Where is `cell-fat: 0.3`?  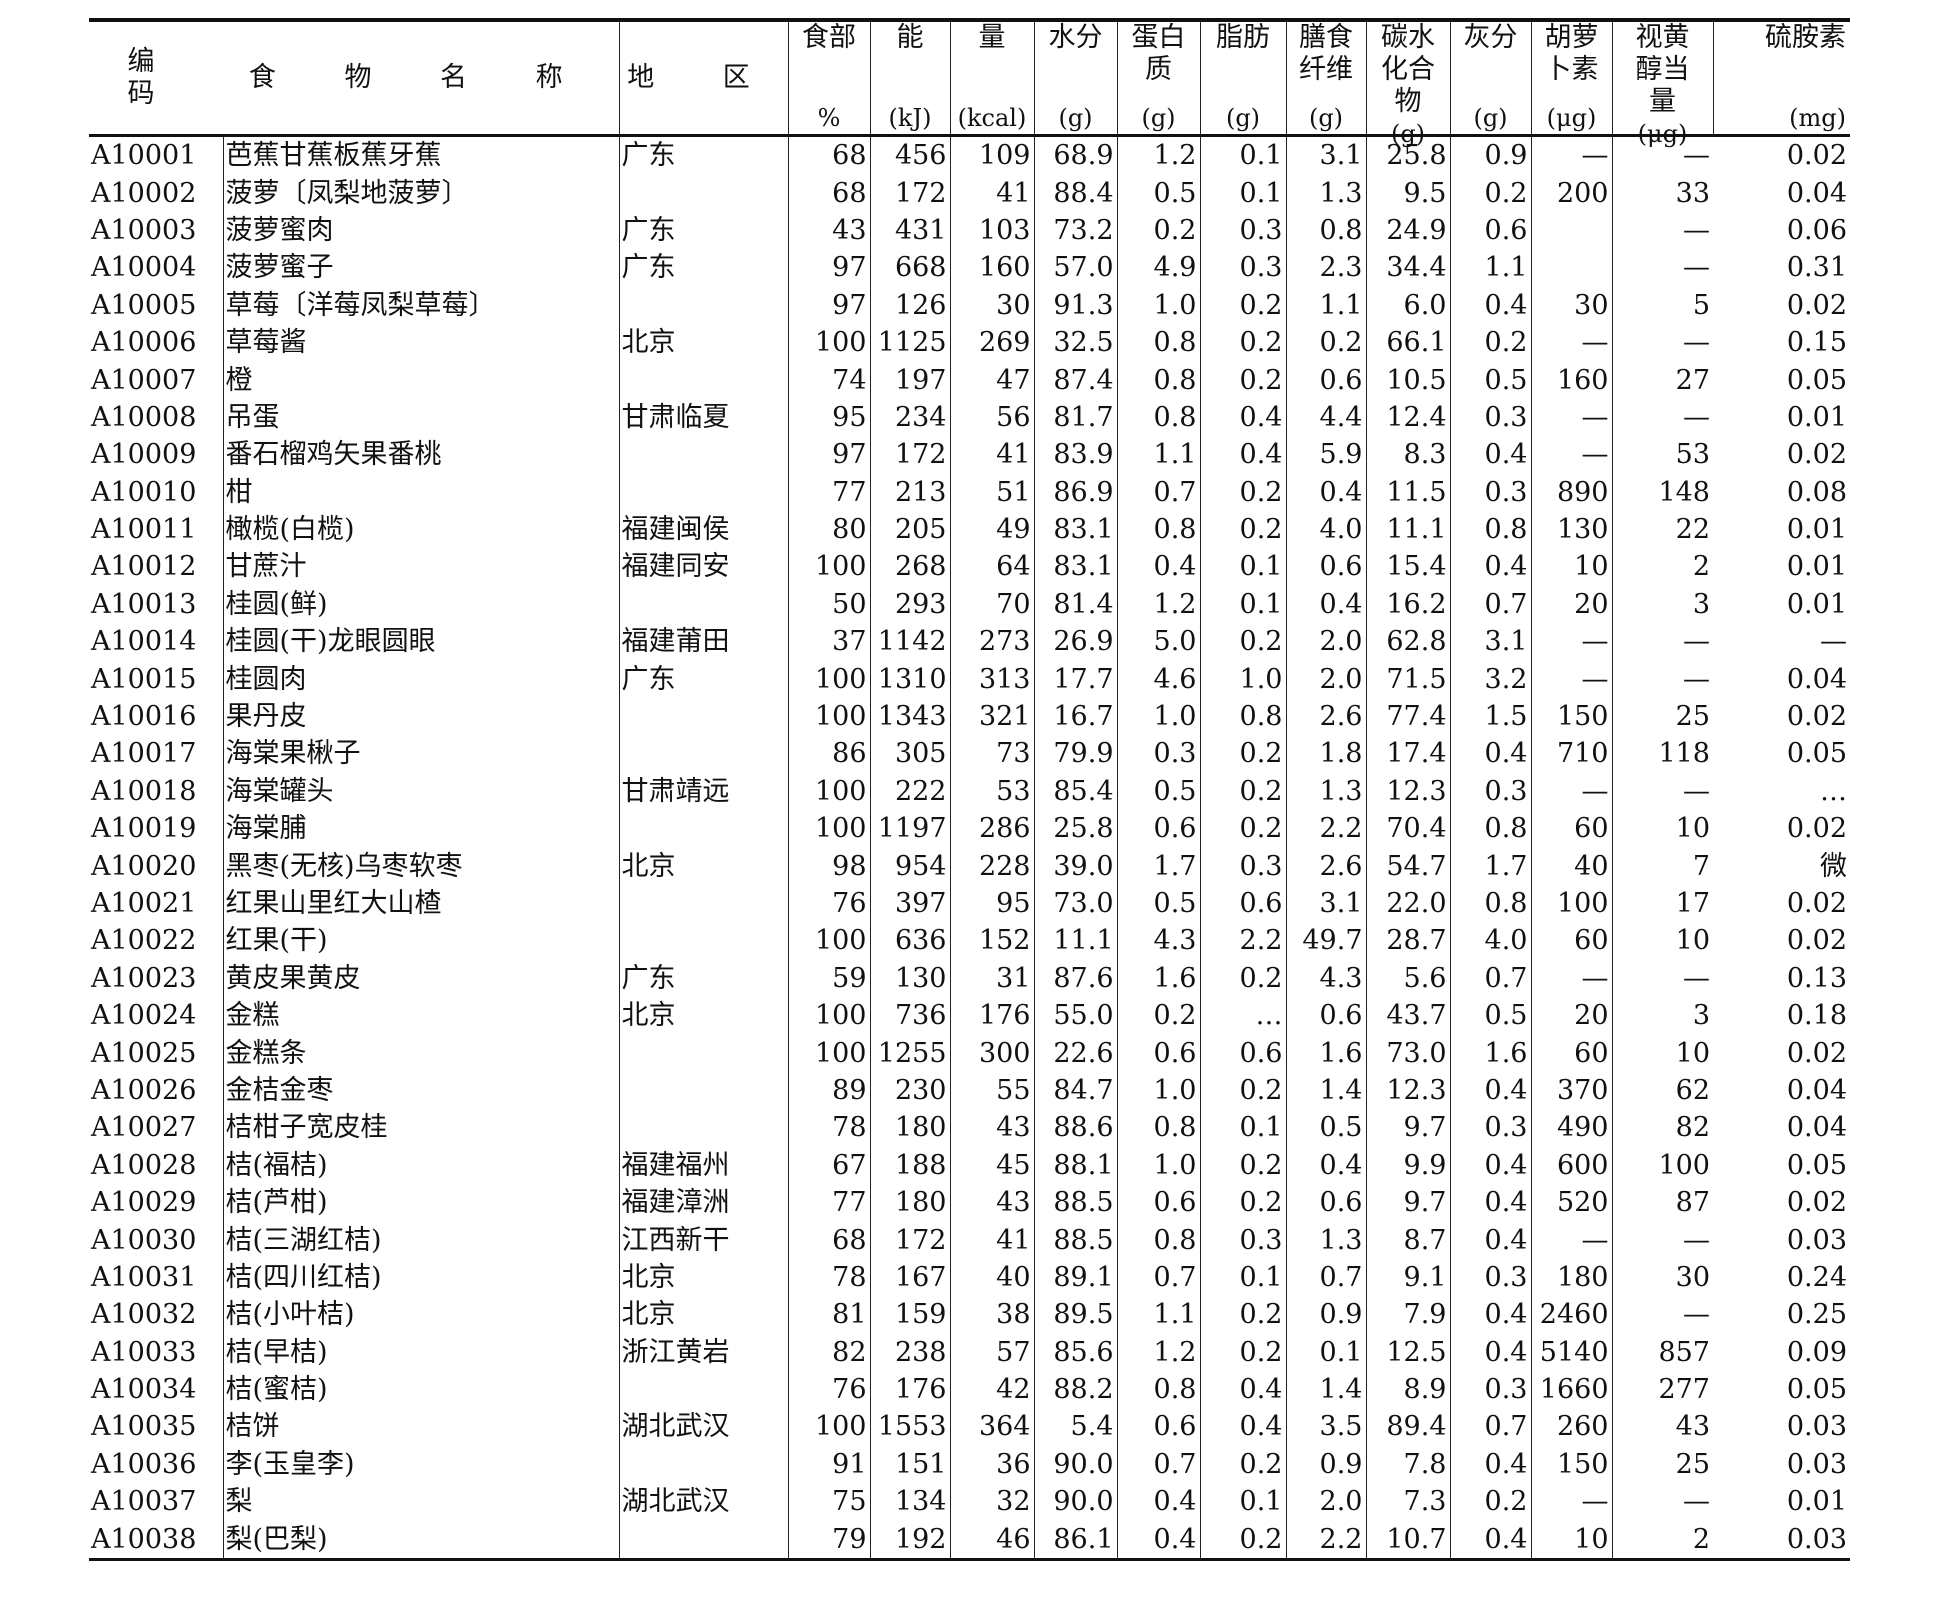
cell-fat: 0.3 is located at coordinates (1242, 866).